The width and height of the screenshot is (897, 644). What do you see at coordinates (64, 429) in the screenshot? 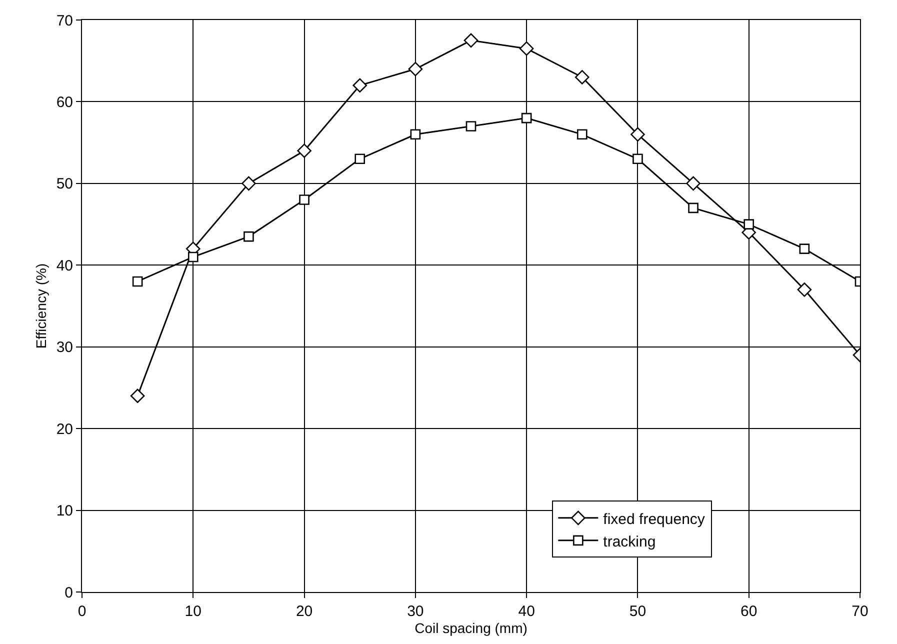
I see `y-tick-label: 20` at bounding box center [64, 429].